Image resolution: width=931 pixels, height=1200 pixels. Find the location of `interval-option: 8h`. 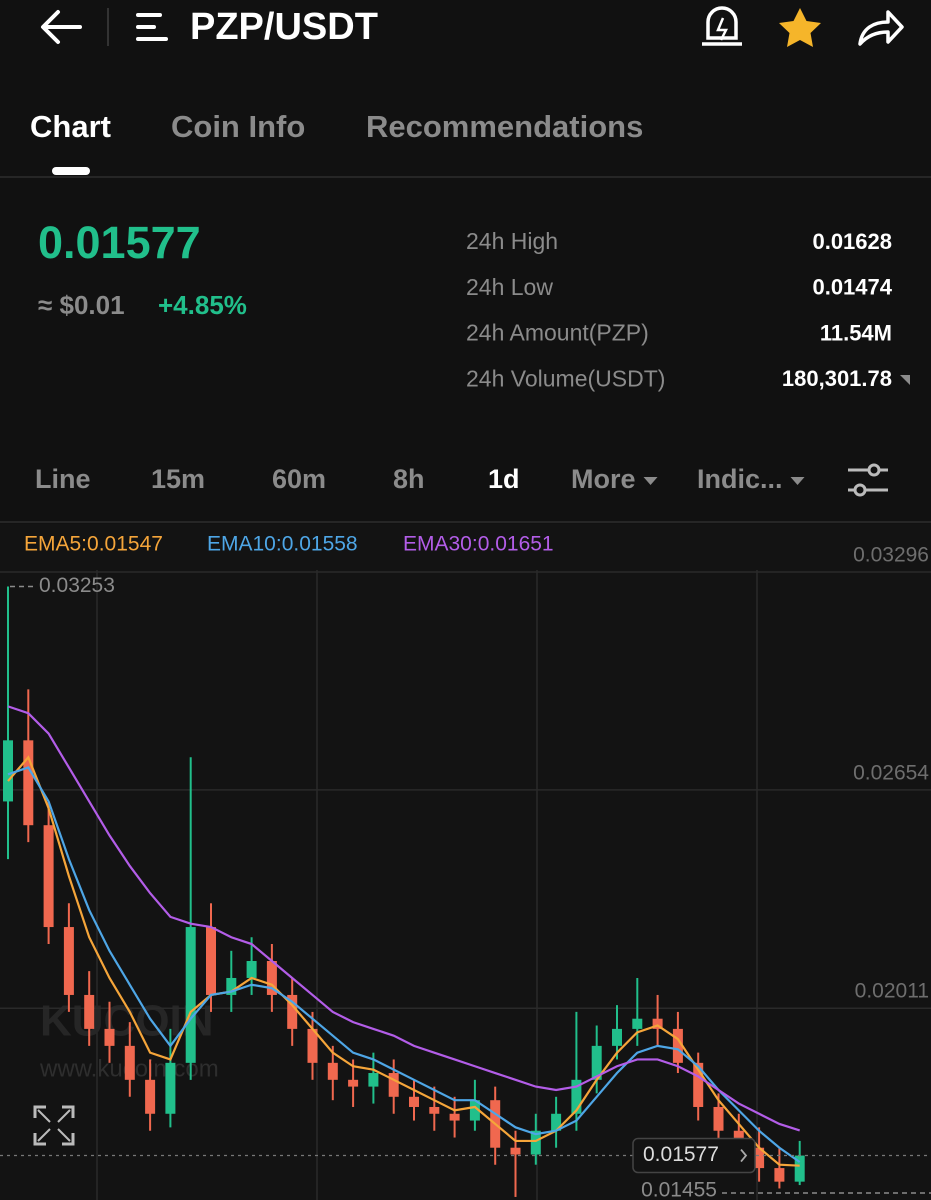

interval-option: 8h is located at coordinates (409, 479).